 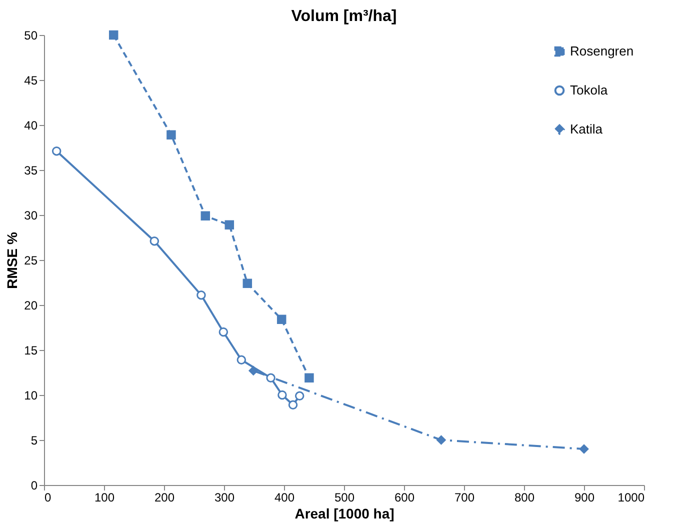 I want to click on legend-label: Rosengren, so click(x=602, y=51).